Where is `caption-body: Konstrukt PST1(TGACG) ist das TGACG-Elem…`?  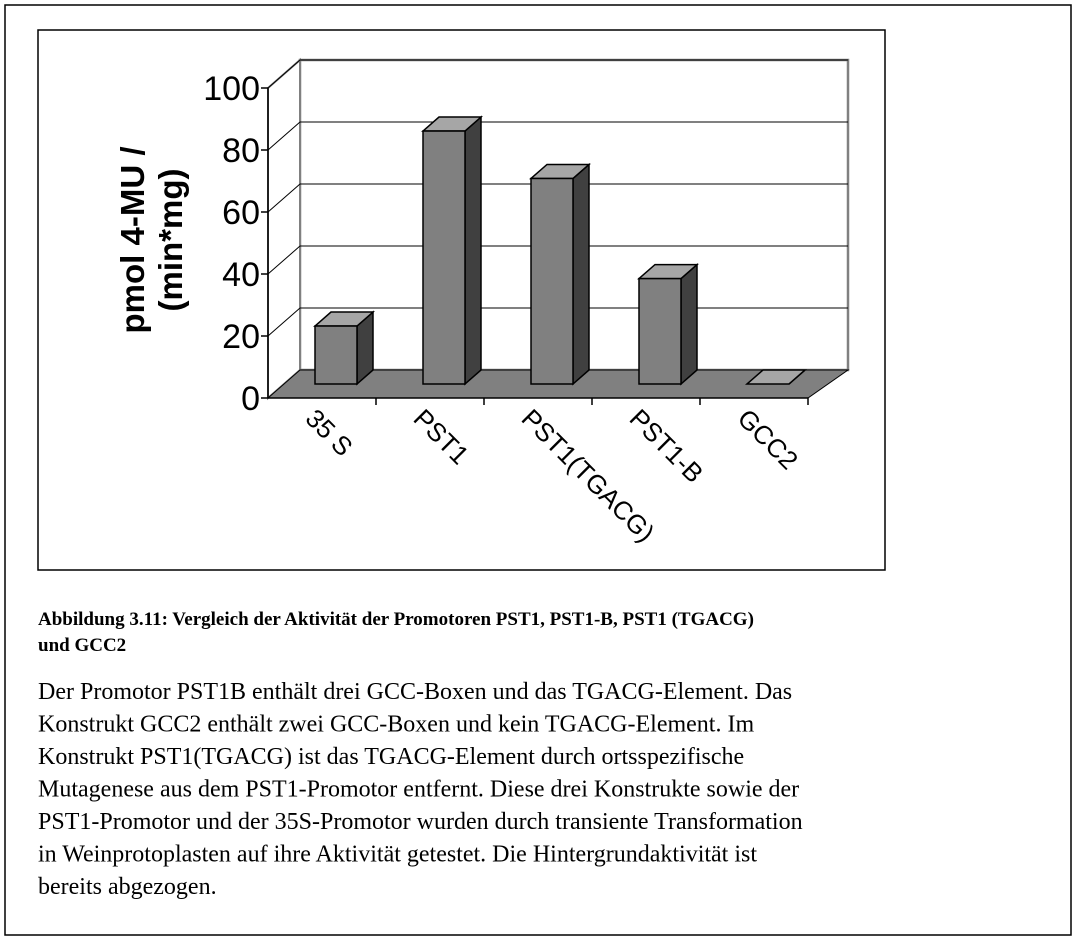 caption-body: Konstrukt PST1(TGACG) ist das TGACG-Elem… is located at coordinates (391, 757).